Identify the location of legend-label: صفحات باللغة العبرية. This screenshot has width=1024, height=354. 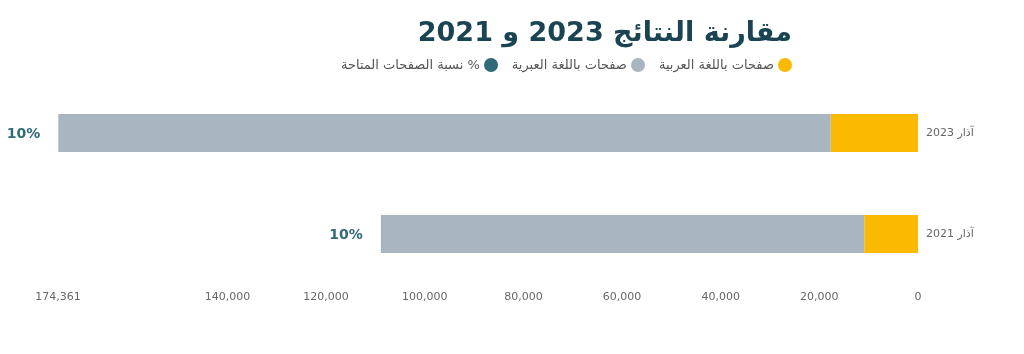
(569, 64).